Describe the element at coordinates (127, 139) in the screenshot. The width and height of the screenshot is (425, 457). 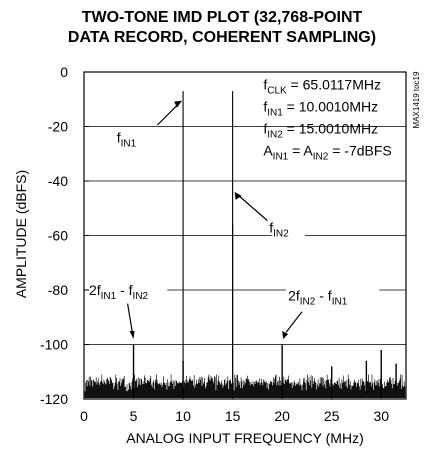
I see `label-fin1: fIN1` at that location.